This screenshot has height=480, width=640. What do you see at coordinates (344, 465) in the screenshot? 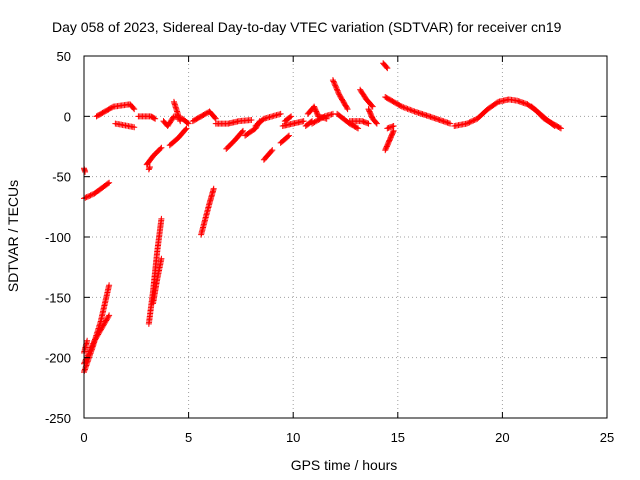
I see `x-axis-label: GPS time / hours` at bounding box center [344, 465].